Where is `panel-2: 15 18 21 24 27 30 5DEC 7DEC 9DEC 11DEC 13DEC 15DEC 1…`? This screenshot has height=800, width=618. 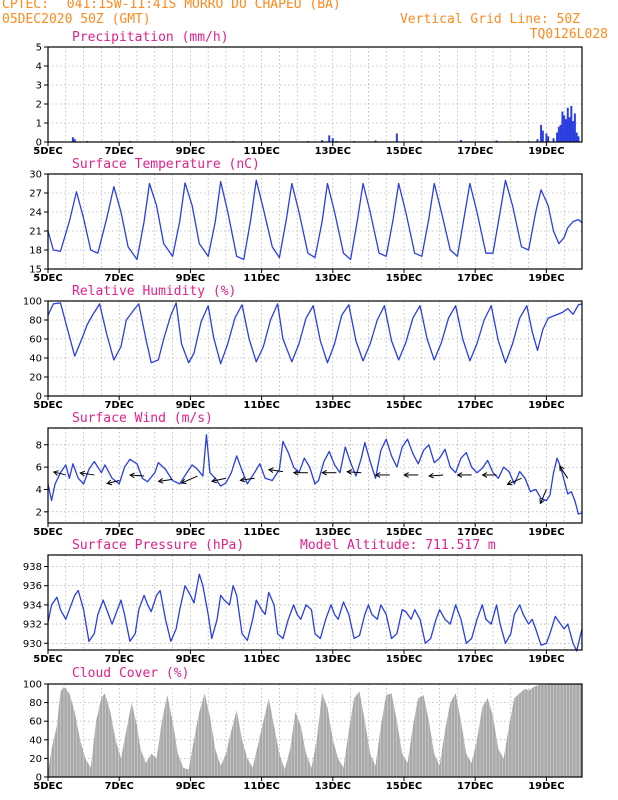
panel-2: 15 18 21 24 27 30 5DEC 7DEC 9DEC 11DEC 13DEC 15DEC 1… is located at coordinates (306, 220).